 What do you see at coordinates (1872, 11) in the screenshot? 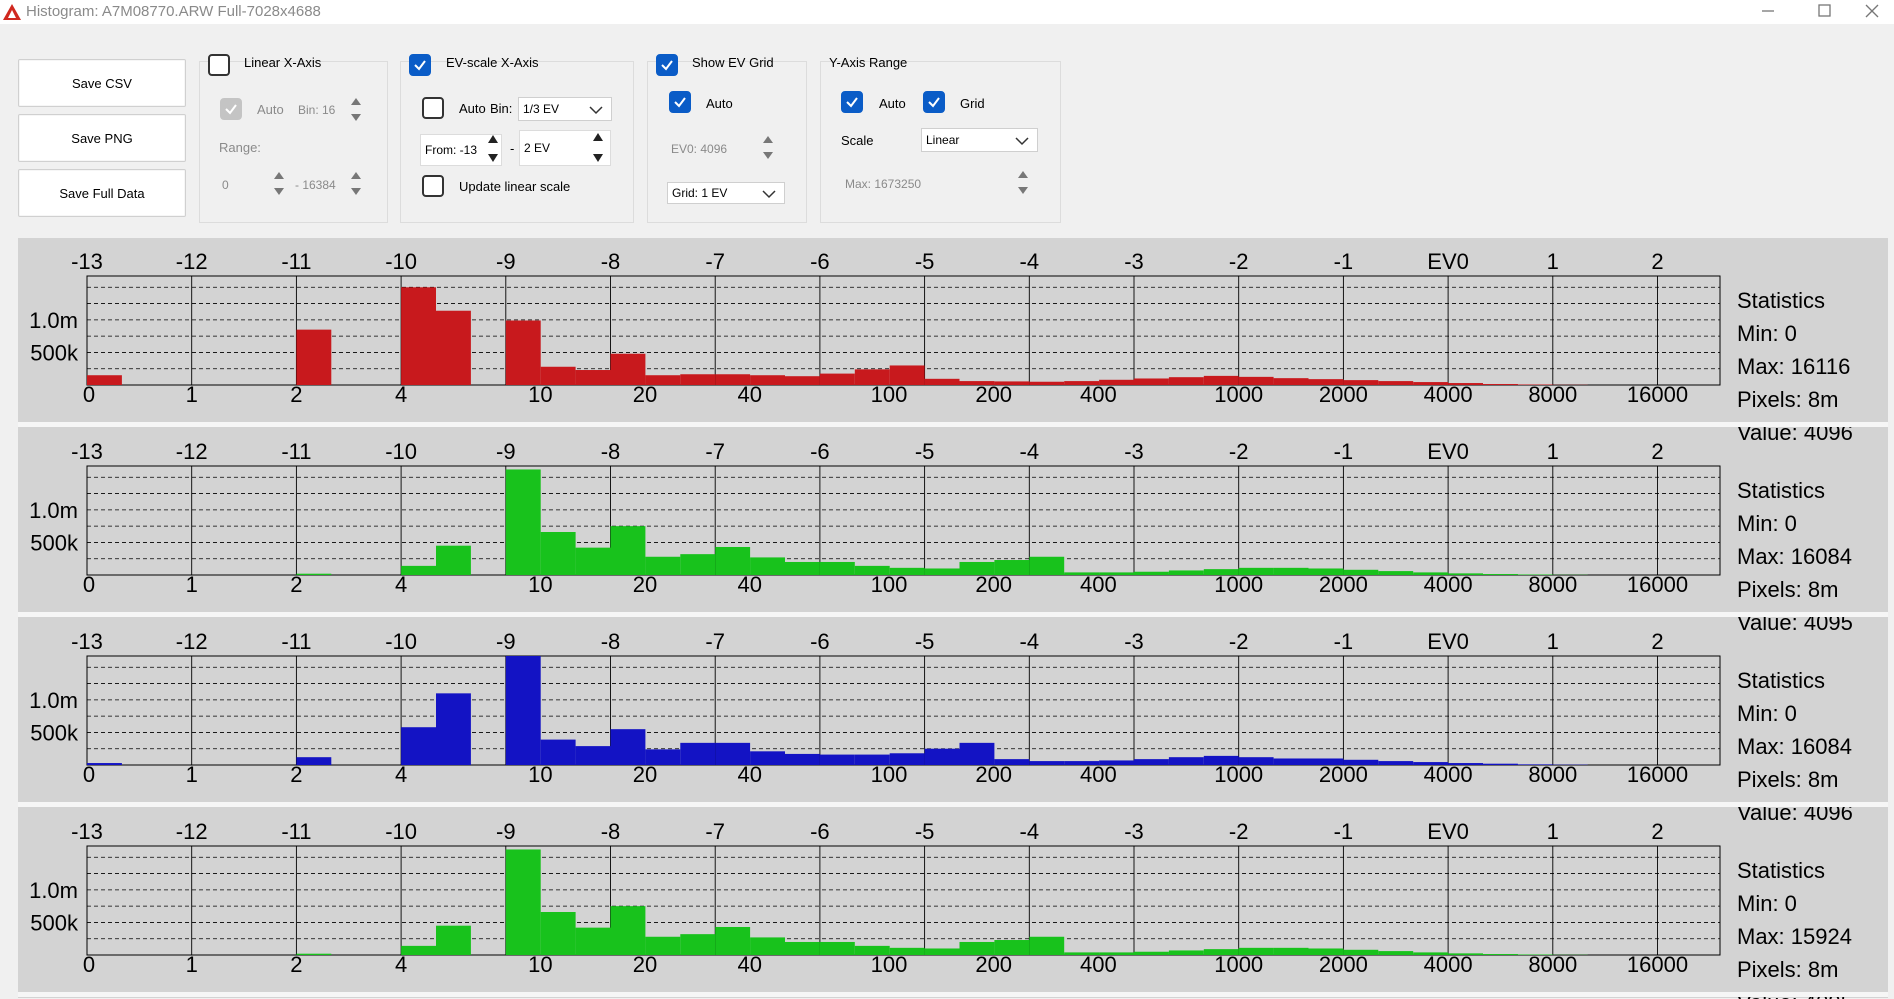
I see `close-icon` at bounding box center [1872, 11].